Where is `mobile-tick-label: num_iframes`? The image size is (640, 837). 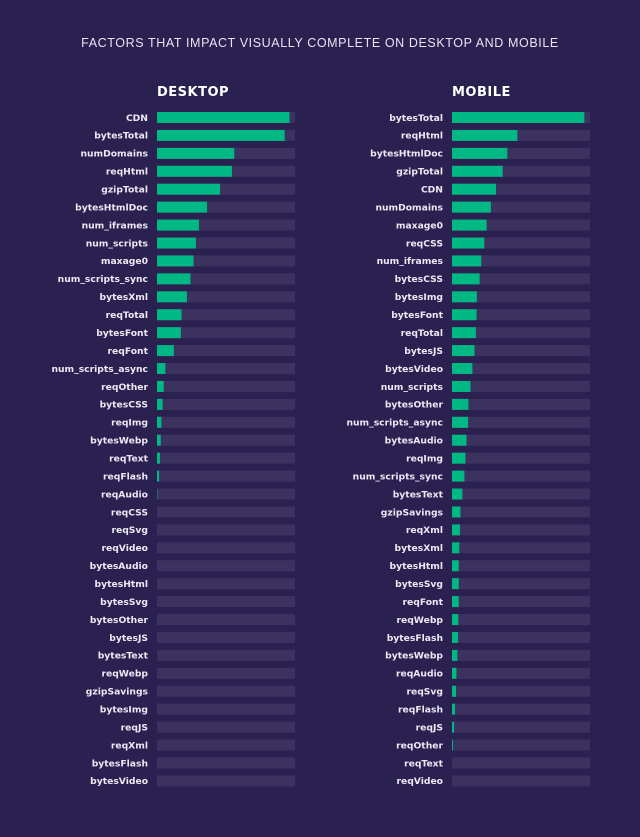
mobile-tick-label: num_iframes is located at coordinates (410, 261).